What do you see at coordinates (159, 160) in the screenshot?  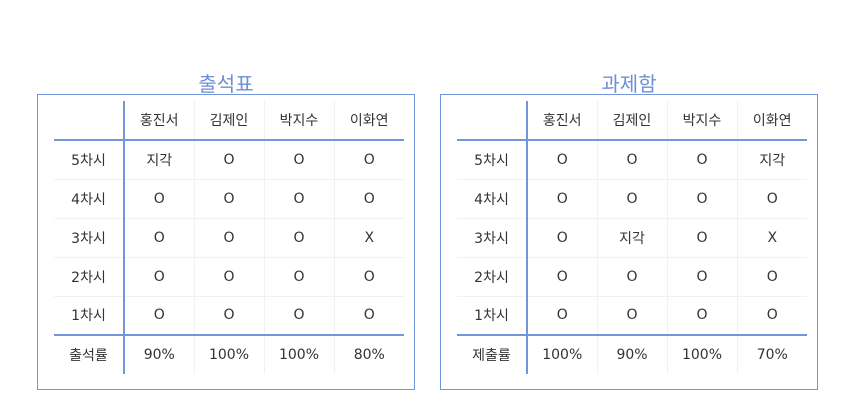 I see `attendance-cell: 지각` at bounding box center [159, 160].